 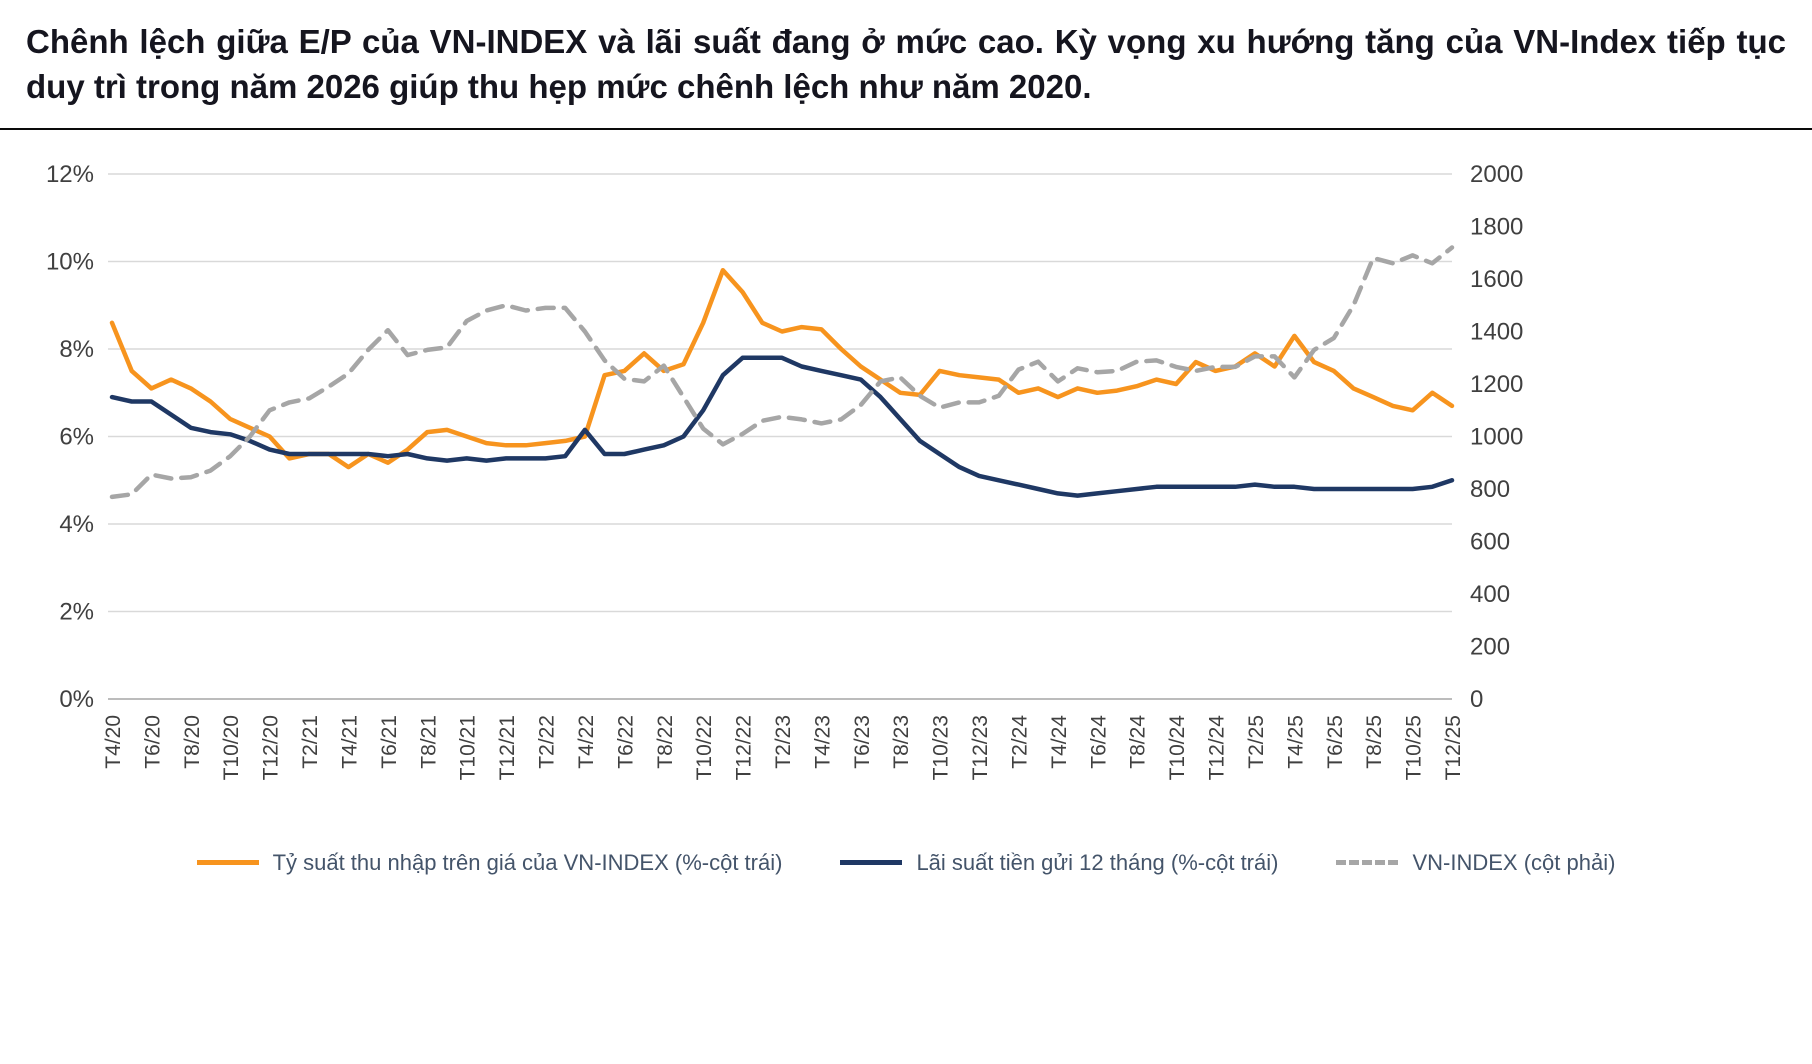 What do you see at coordinates (1490, 594) in the screenshot?
I see `svg-text: 400` at bounding box center [1490, 594].